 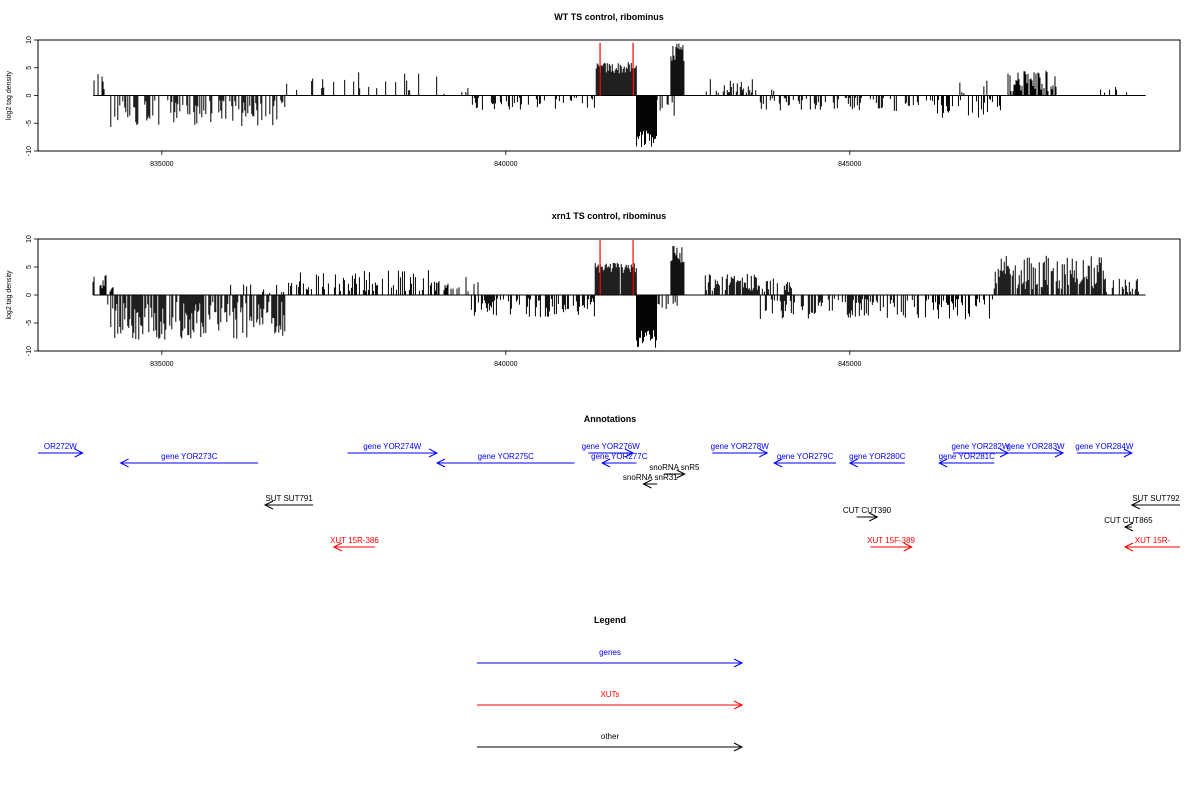 I want to click on annotation-label: XUT 15R-386, so click(x=354, y=540).